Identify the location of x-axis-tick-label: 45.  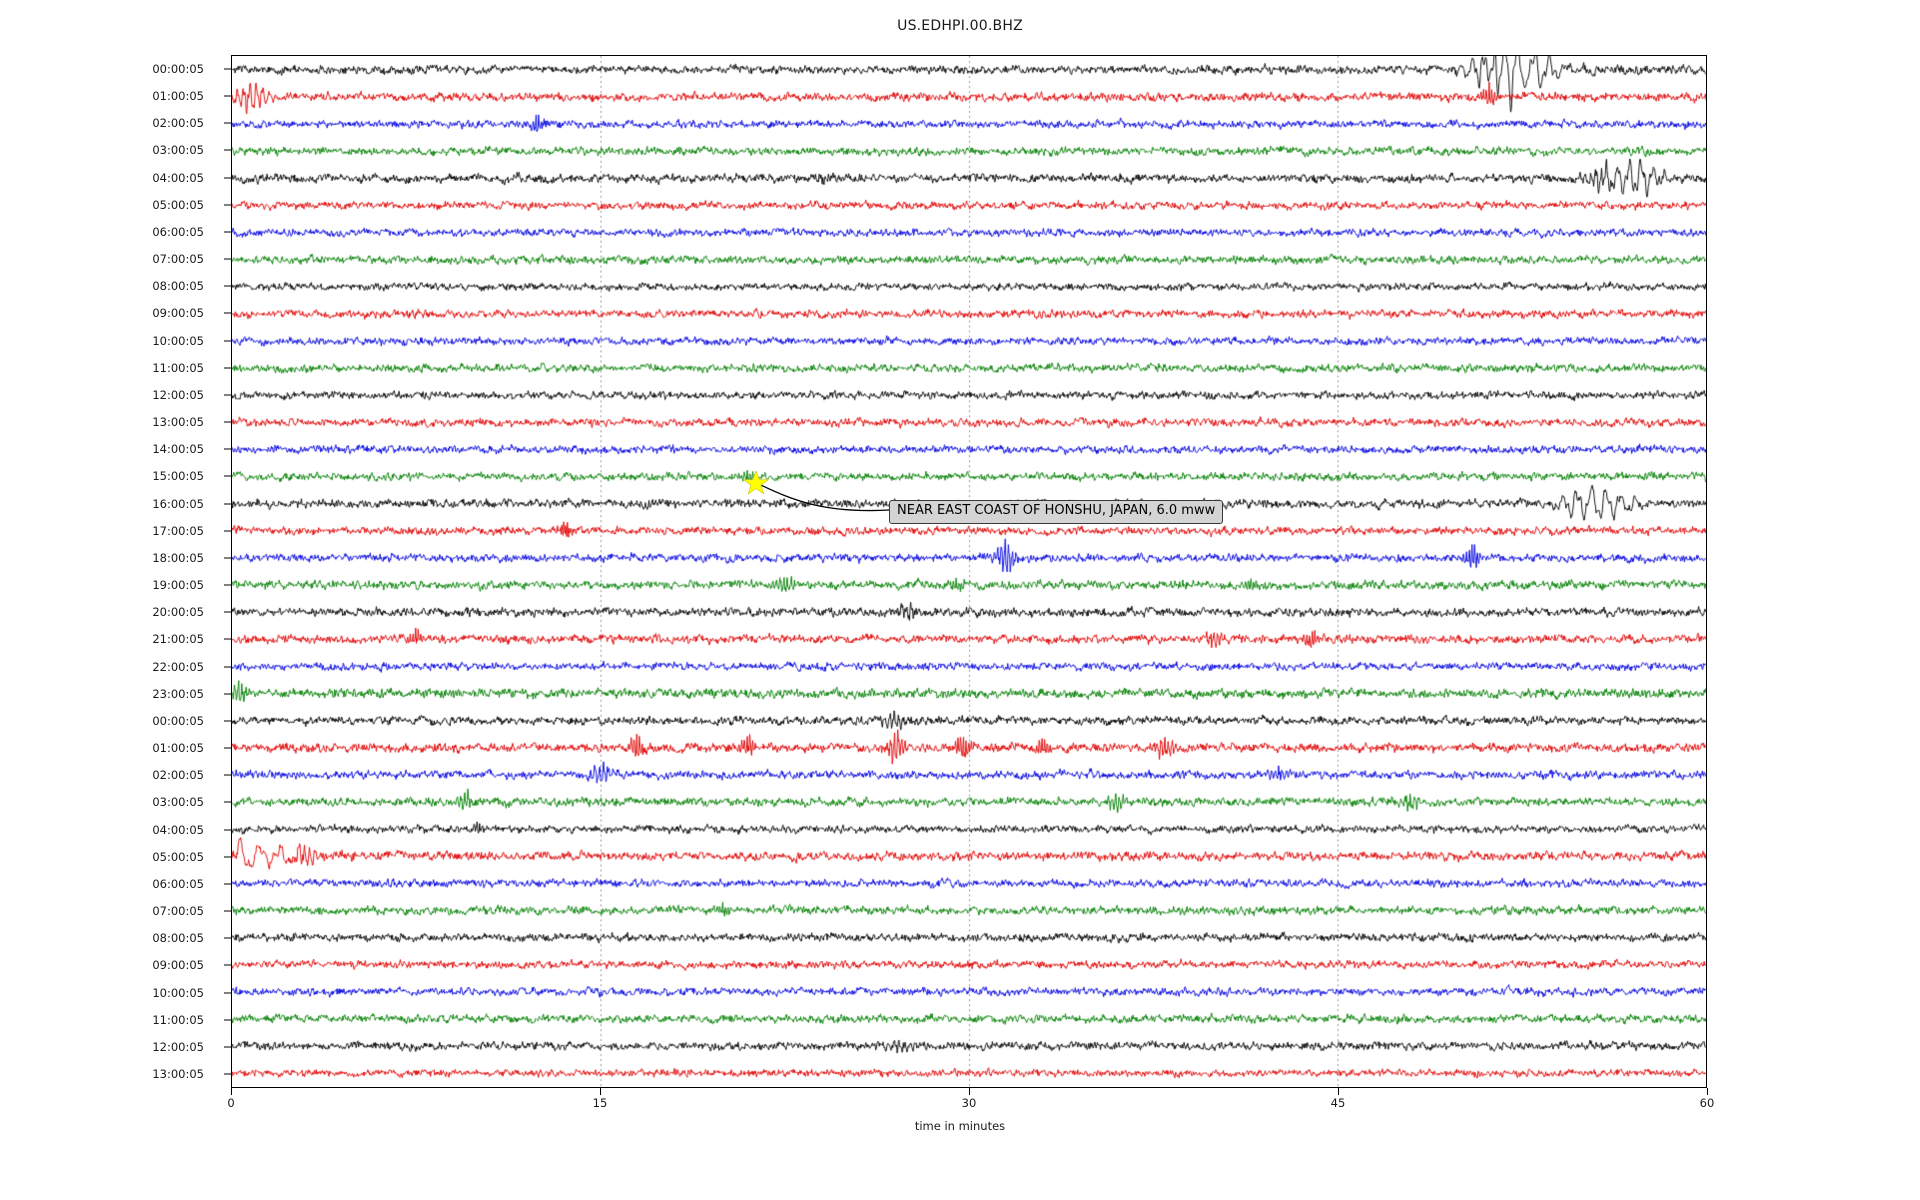
(1338, 1103).